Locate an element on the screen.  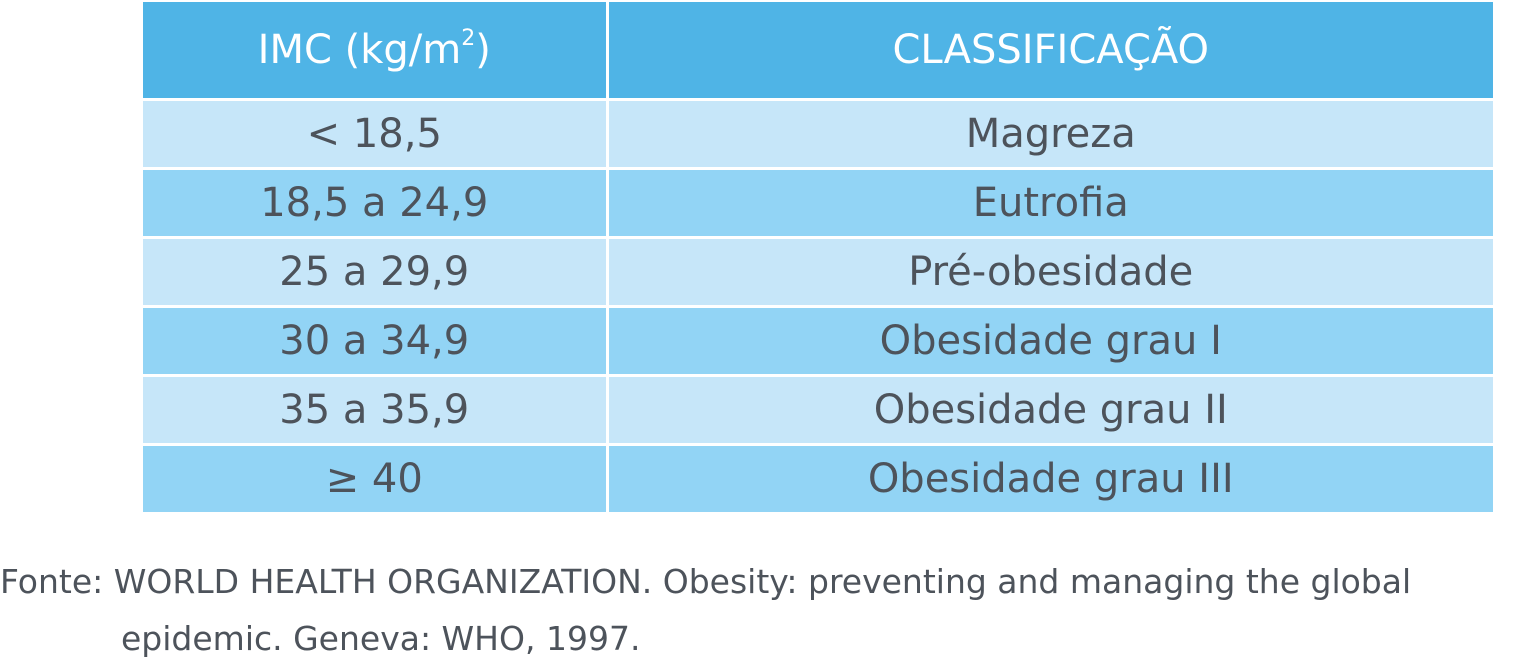
cell-imc: 18,5 a 24,9 is located at coordinates (376, 203).